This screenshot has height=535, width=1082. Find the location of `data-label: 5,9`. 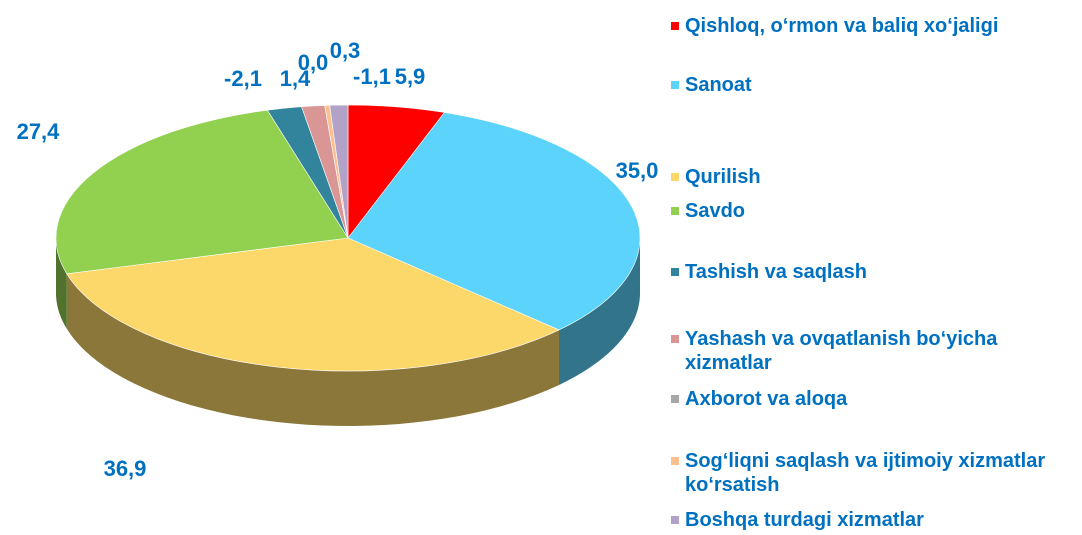

data-label: 5,9 is located at coordinates (410, 76).